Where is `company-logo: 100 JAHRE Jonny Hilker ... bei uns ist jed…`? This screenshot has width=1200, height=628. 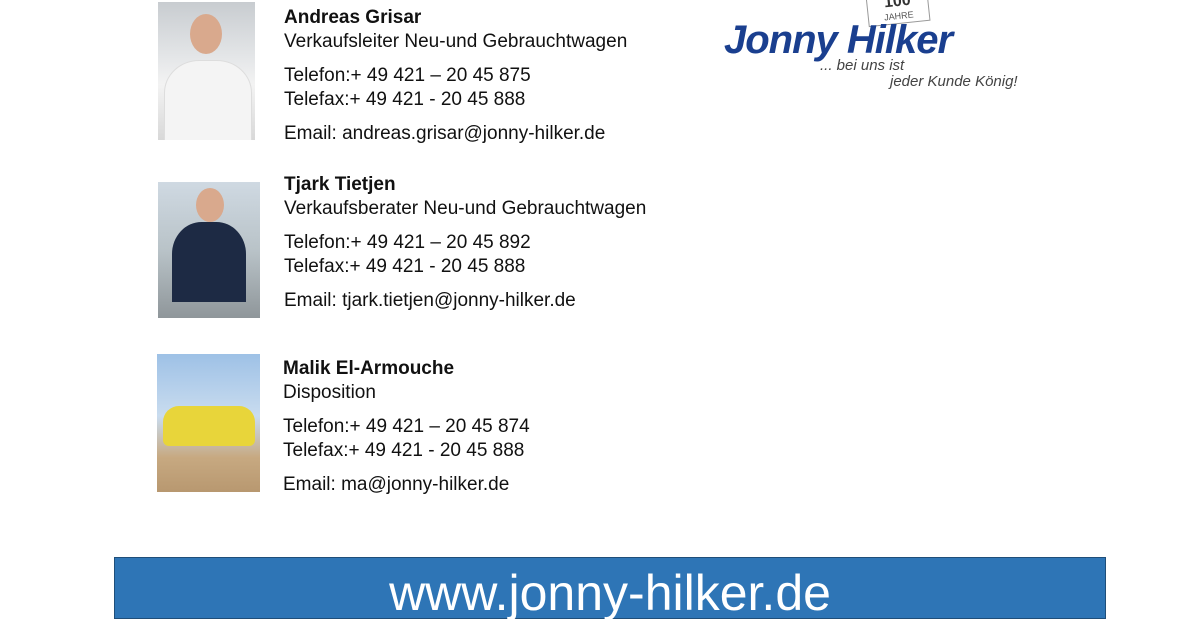
company-logo: 100 JAHRE Jonny Hilker ... bei uns ist jed… is located at coordinates (872, 50).